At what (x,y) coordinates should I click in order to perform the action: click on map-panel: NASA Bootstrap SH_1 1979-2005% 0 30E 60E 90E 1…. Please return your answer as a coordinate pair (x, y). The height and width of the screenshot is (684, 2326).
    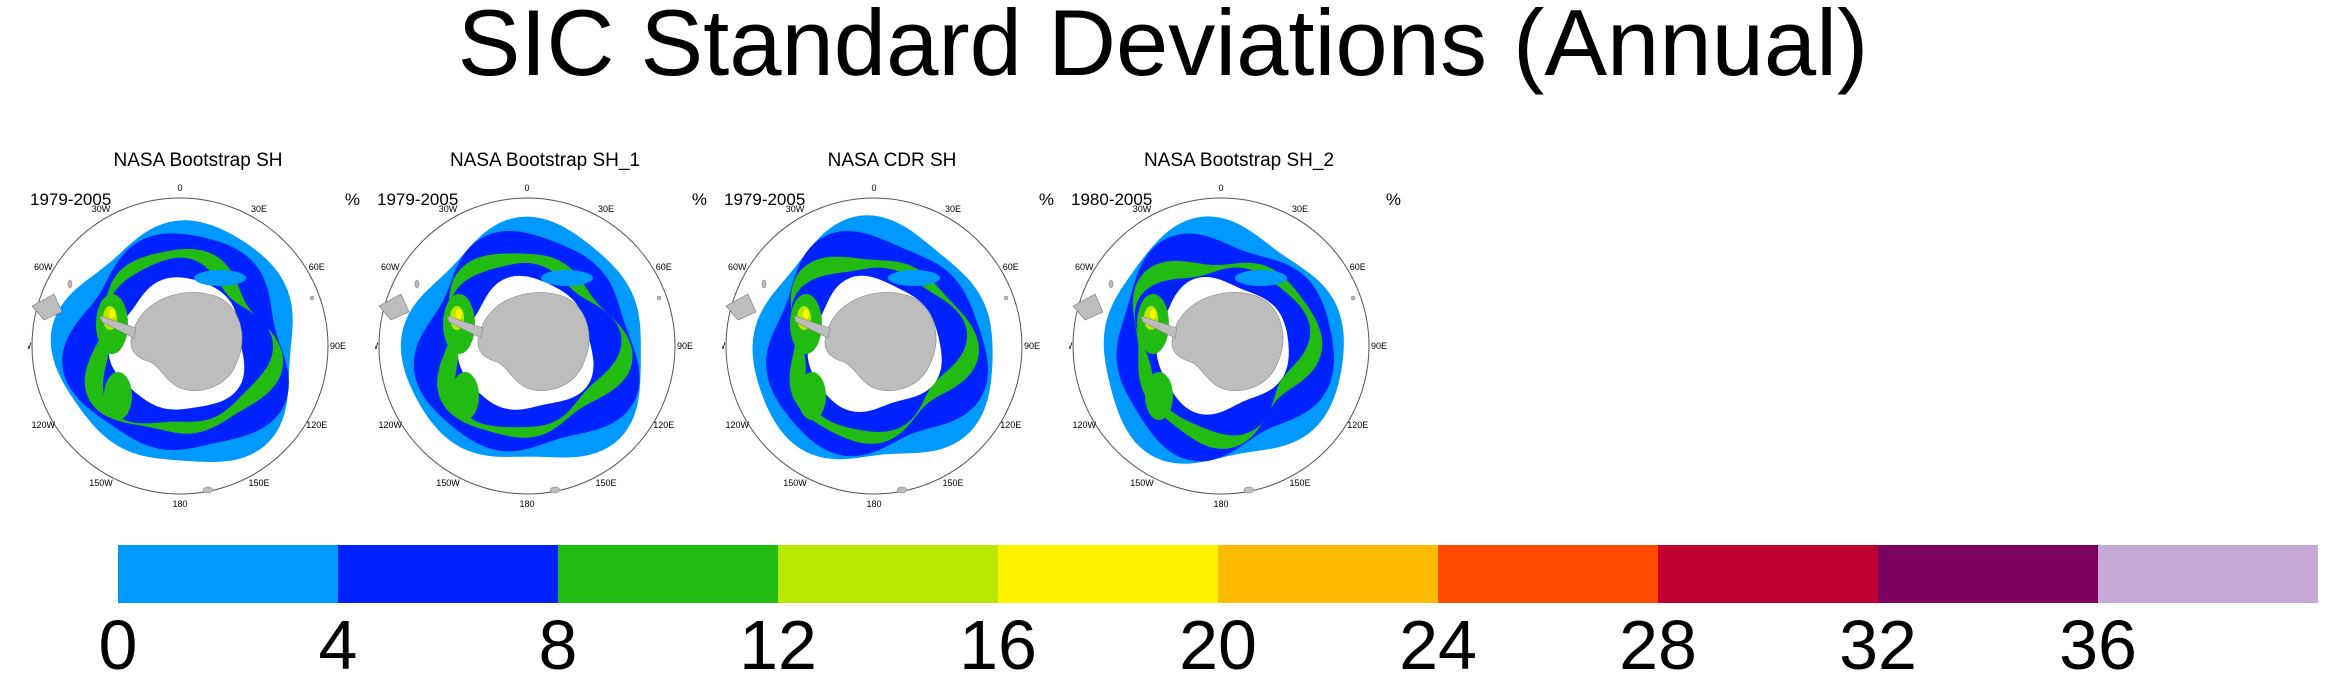
    Looking at the image, I should click on (545, 330).